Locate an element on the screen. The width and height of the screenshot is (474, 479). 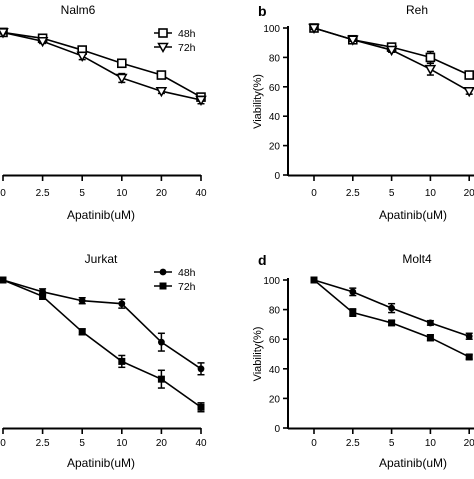
panel-label: d is located at coordinates (262, 260).